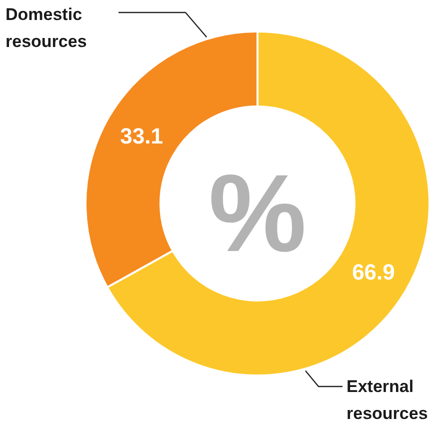  Describe the element at coordinates (387, 400) in the screenshot. I see `slice-label: External resources` at that location.